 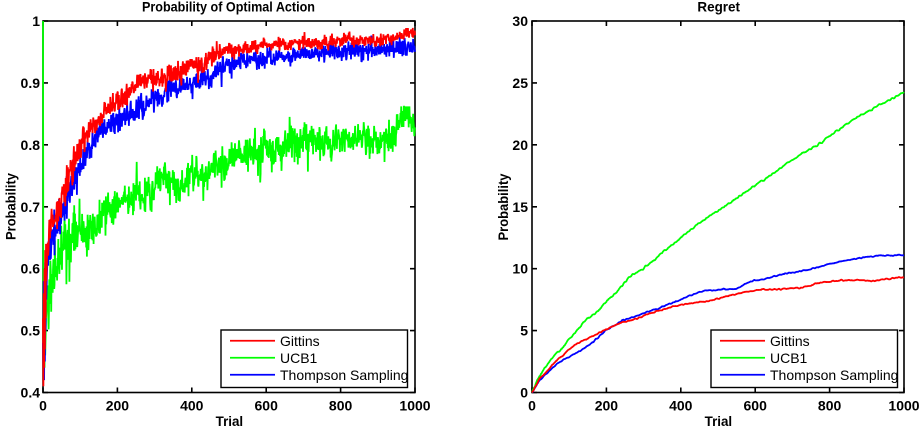 What do you see at coordinates (524, 331) in the screenshot?
I see `svg-text: 5` at bounding box center [524, 331].